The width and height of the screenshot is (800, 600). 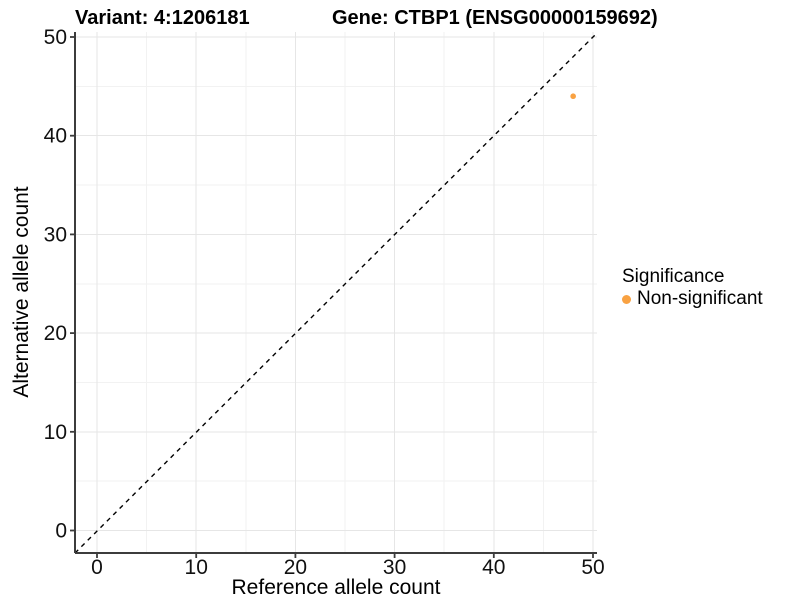 I want to click on x-axis-label: Reference allele count, so click(x=336, y=587).